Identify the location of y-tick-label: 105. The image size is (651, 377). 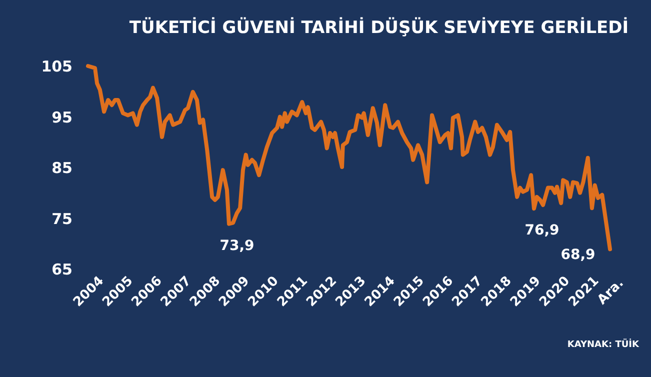
(56, 67).